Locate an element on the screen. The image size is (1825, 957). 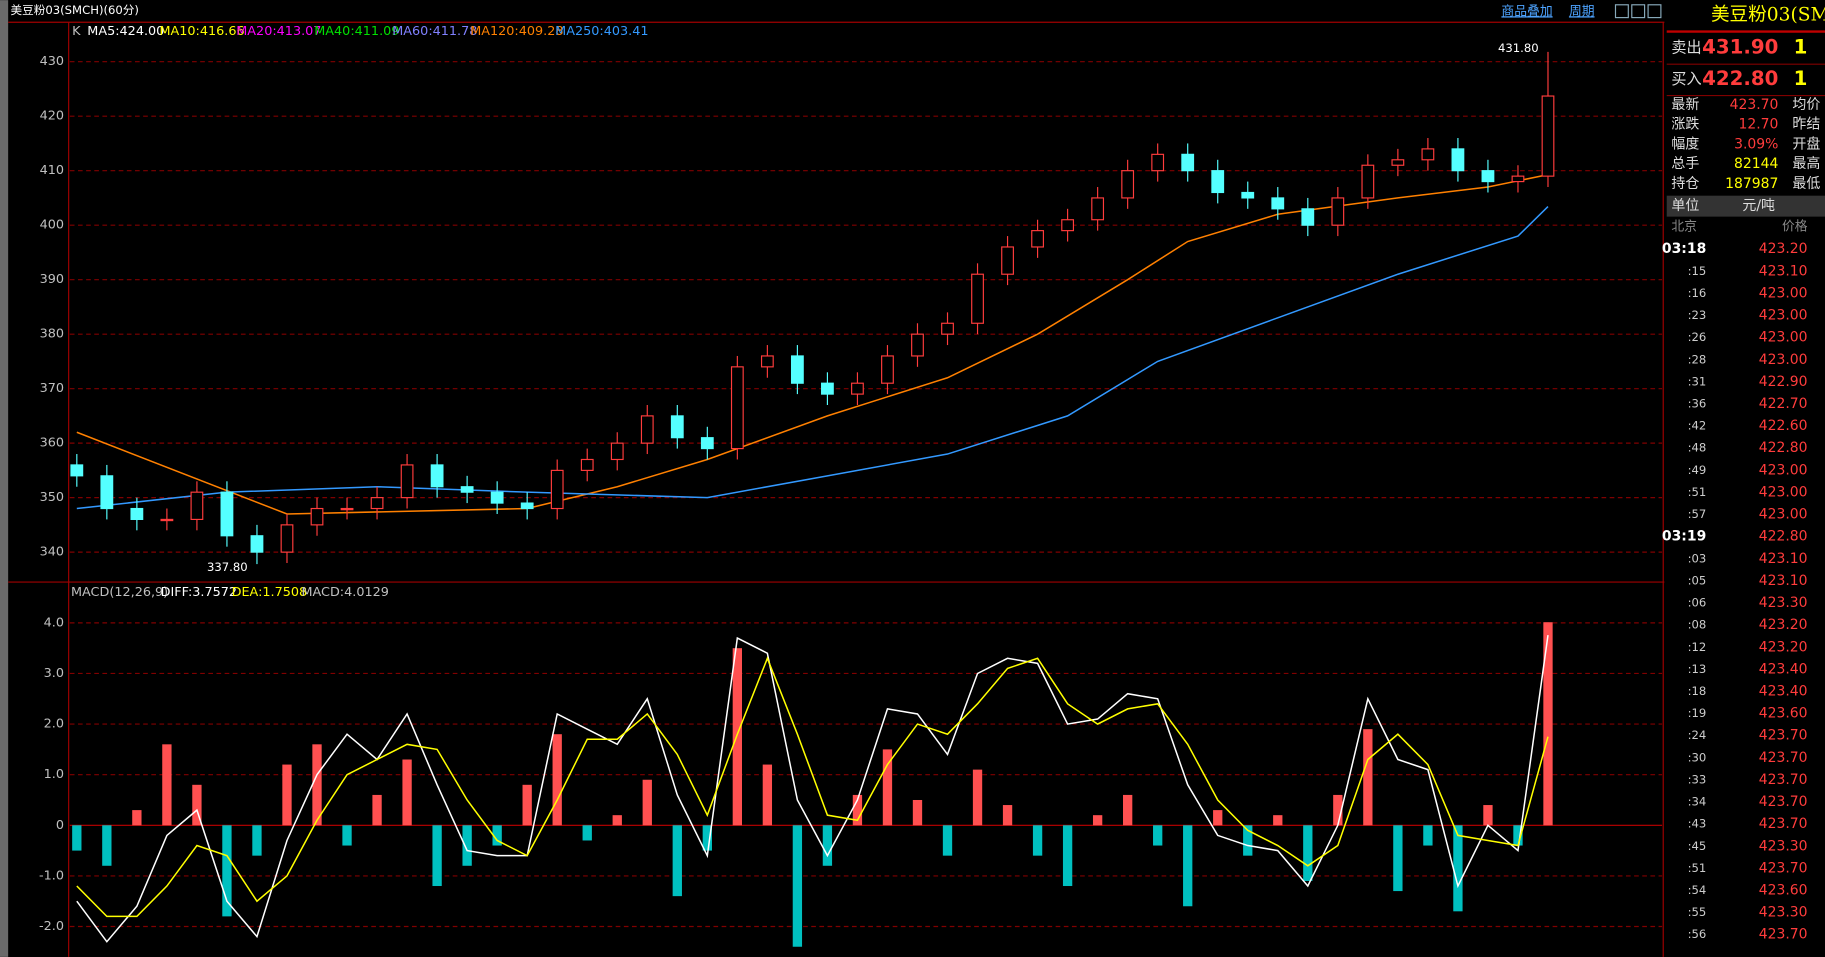
ma-label: MA10:416.66 is located at coordinates (201, 31).